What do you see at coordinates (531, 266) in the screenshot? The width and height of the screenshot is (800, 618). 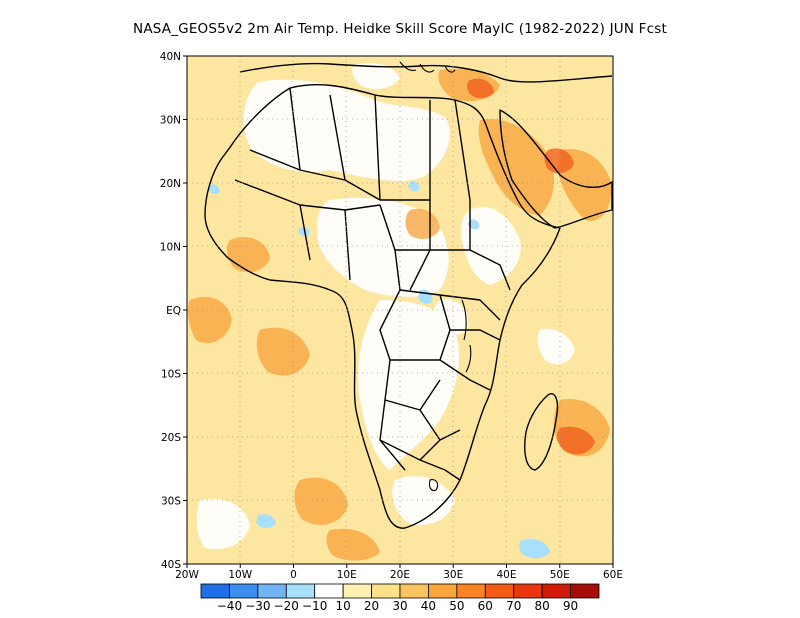 I see `very-high-skill-areas` at bounding box center [531, 266].